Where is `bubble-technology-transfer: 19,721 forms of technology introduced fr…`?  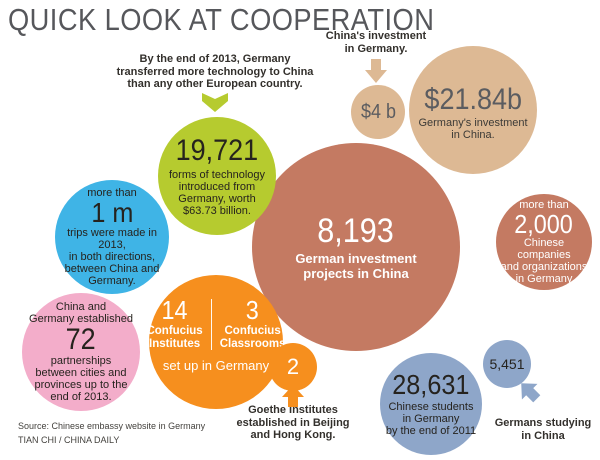
bubble-technology-transfer: 19,721 forms of technology introduced fr… is located at coordinates (217, 176).